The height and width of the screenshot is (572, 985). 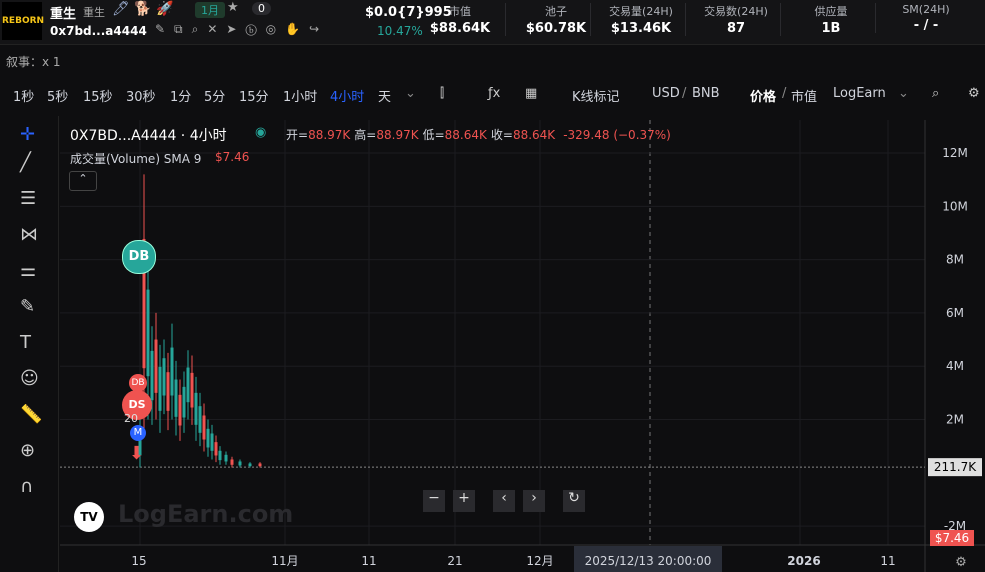 What do you see at coordinates (242, 29) in the screenshot?
I see `social-icons: ✎⧉⌕✕➤ⓑ◎✋↪` at bounding box center [242, 29].